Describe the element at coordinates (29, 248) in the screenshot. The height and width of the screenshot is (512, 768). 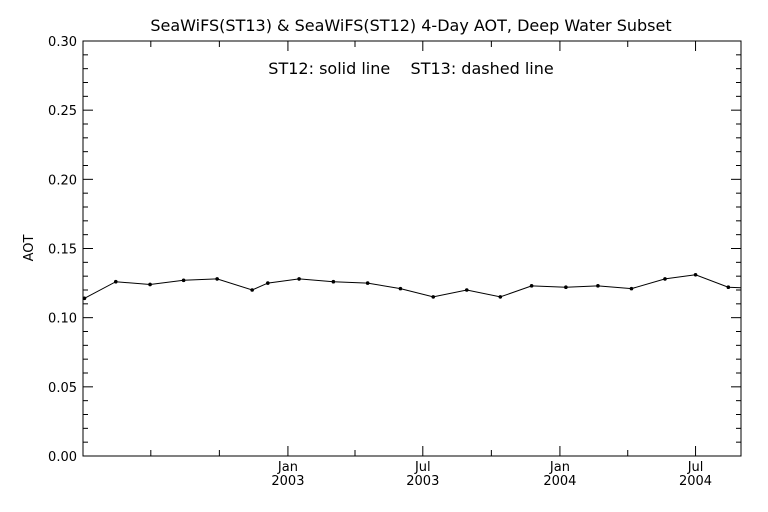
I see `y-axis-label: AOT` at that location.